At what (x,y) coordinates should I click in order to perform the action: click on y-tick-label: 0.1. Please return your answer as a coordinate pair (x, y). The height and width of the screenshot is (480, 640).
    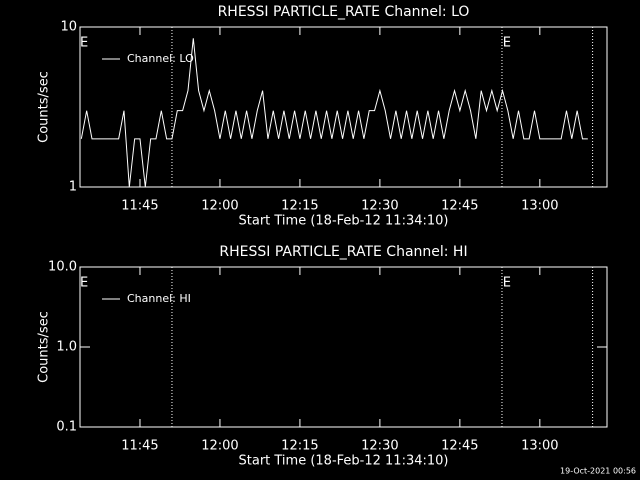
    Looking at the image, I should click on (66, 427).